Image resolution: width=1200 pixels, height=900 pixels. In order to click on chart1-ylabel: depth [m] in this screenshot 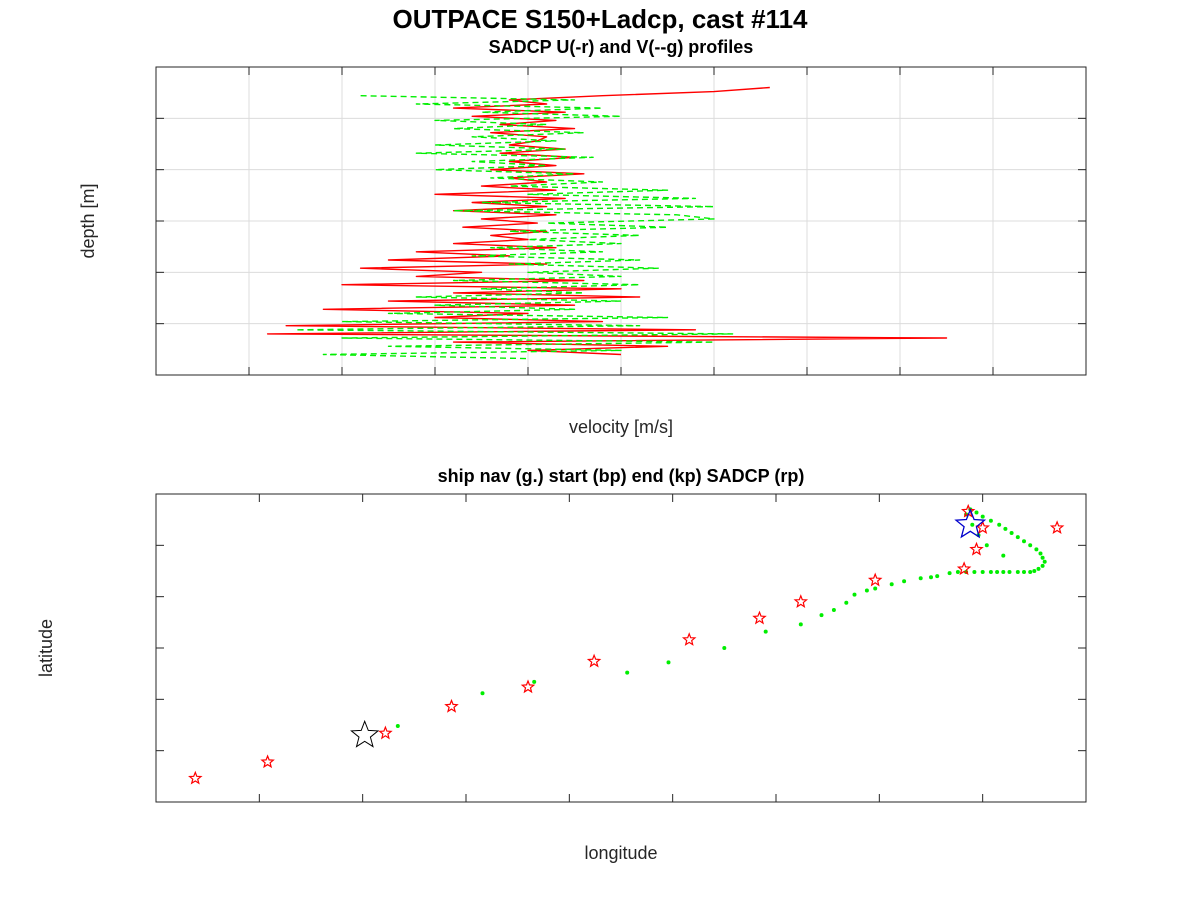, I will do `click(88, 220)`.